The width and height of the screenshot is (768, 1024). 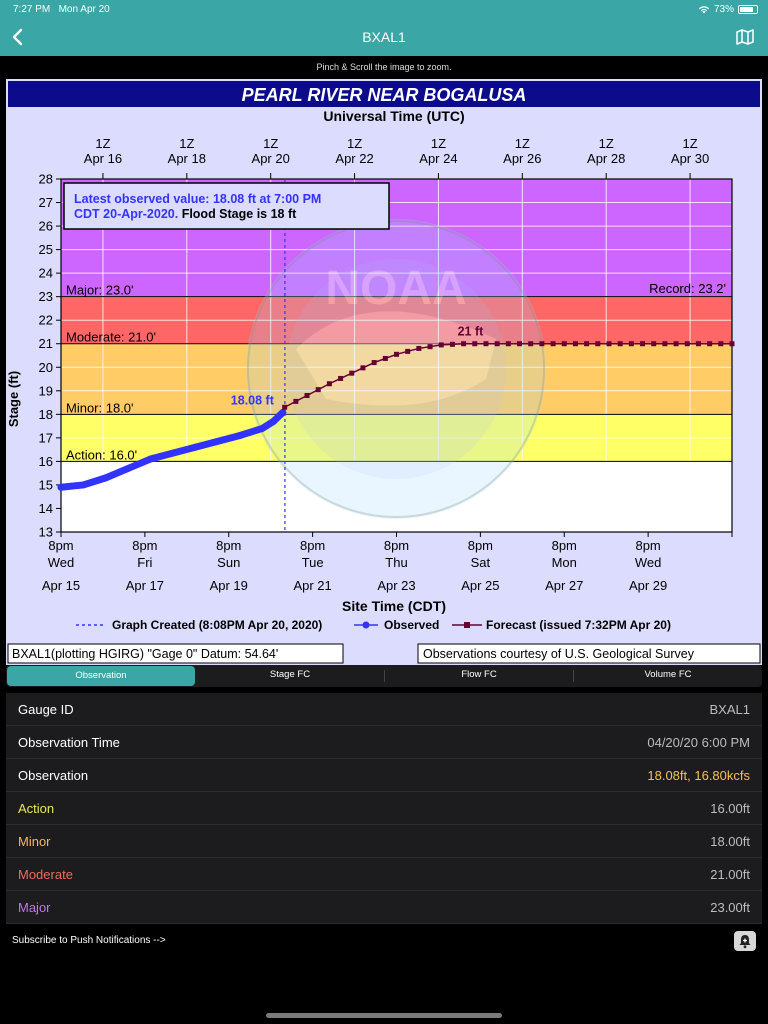 I want to click on info-value: 16.00ft, so click(x=730, y=808).